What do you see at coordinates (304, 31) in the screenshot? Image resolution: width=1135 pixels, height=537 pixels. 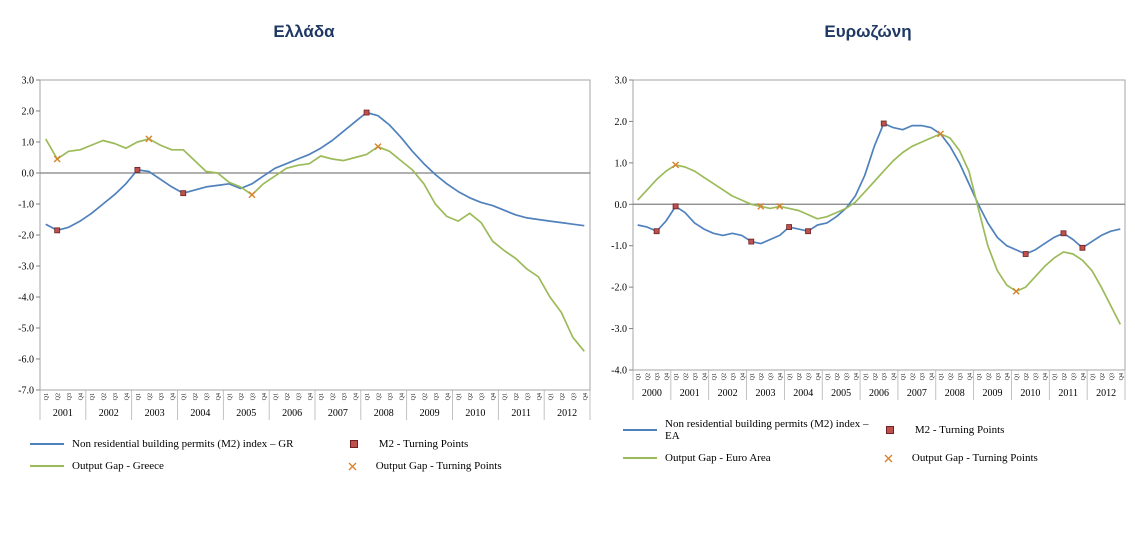 I see `chart-title-greece: Ελλάδα` at bounding box center [304, 31].